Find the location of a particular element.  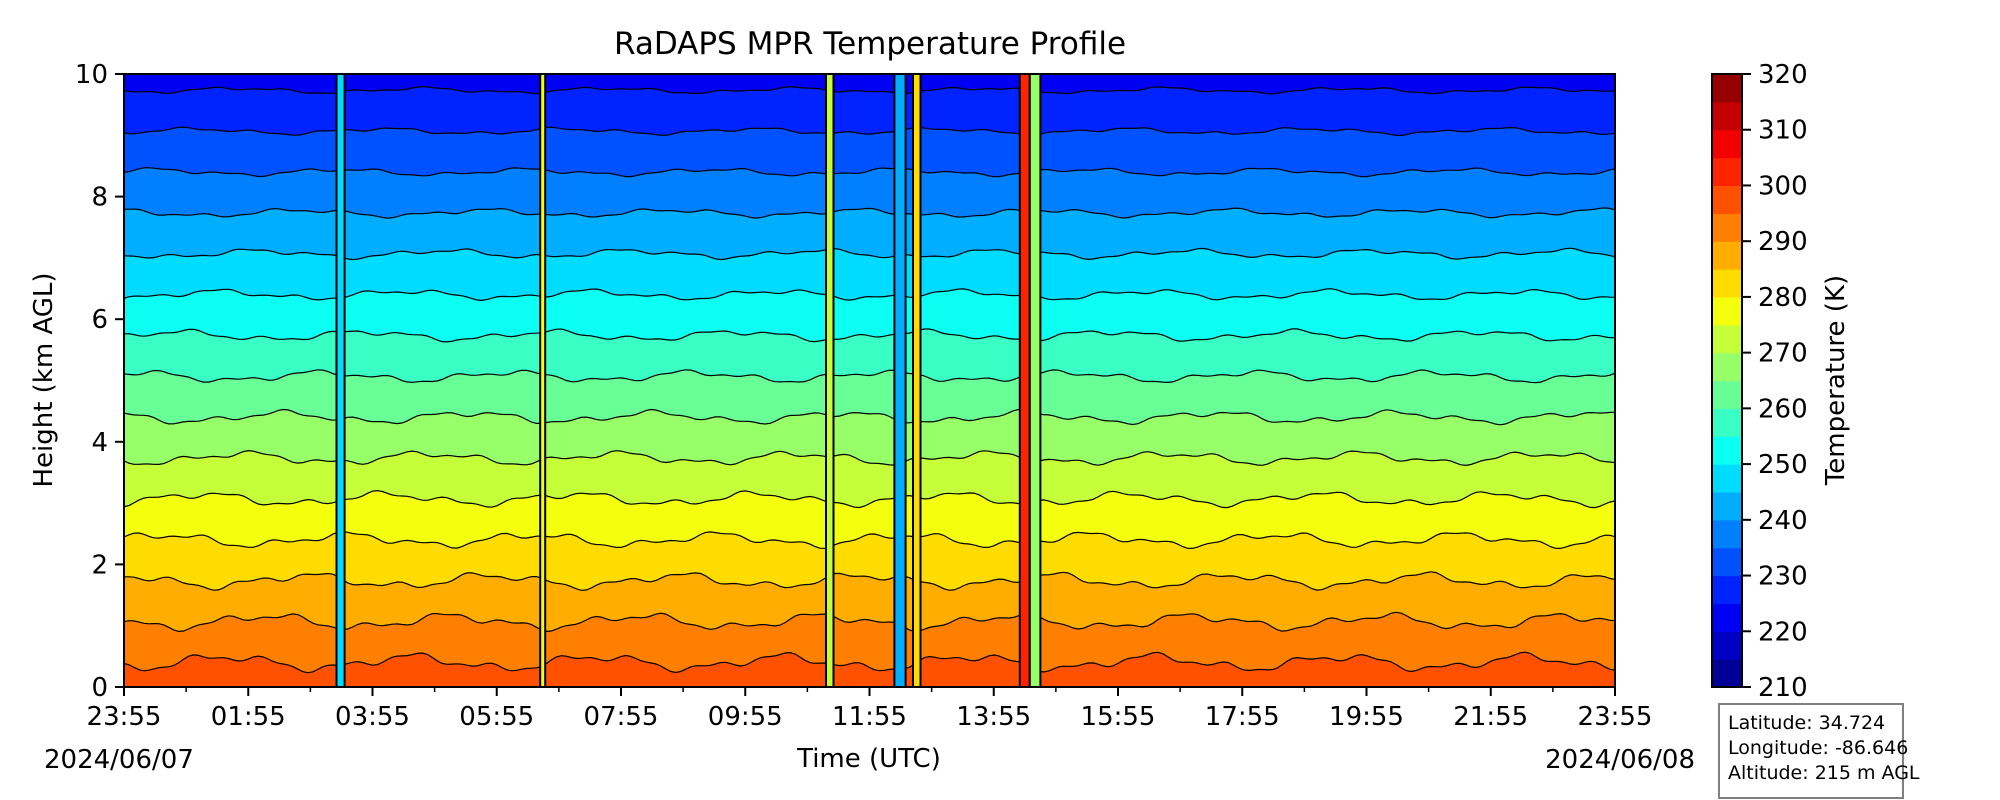

colorbar-tick-label-5: 260 is located at coordinates (1783, 409).